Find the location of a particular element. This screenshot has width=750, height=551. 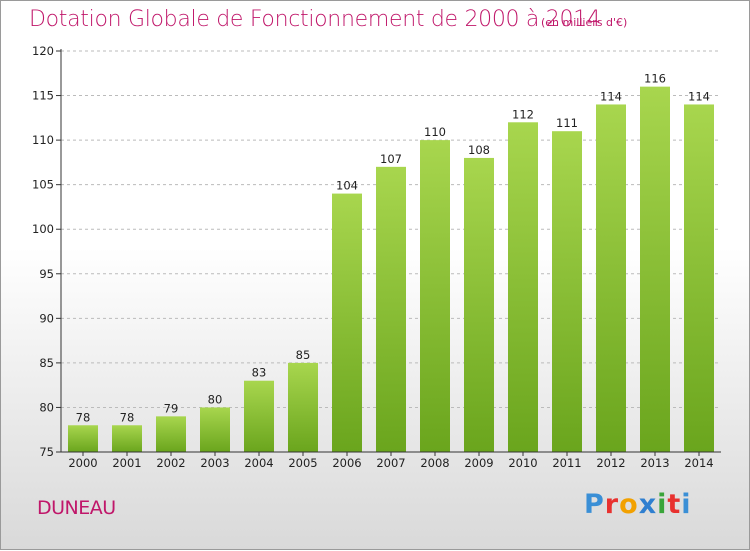

chart-subtitle: (en milliers d'€) is located at coordinates (584, 22).